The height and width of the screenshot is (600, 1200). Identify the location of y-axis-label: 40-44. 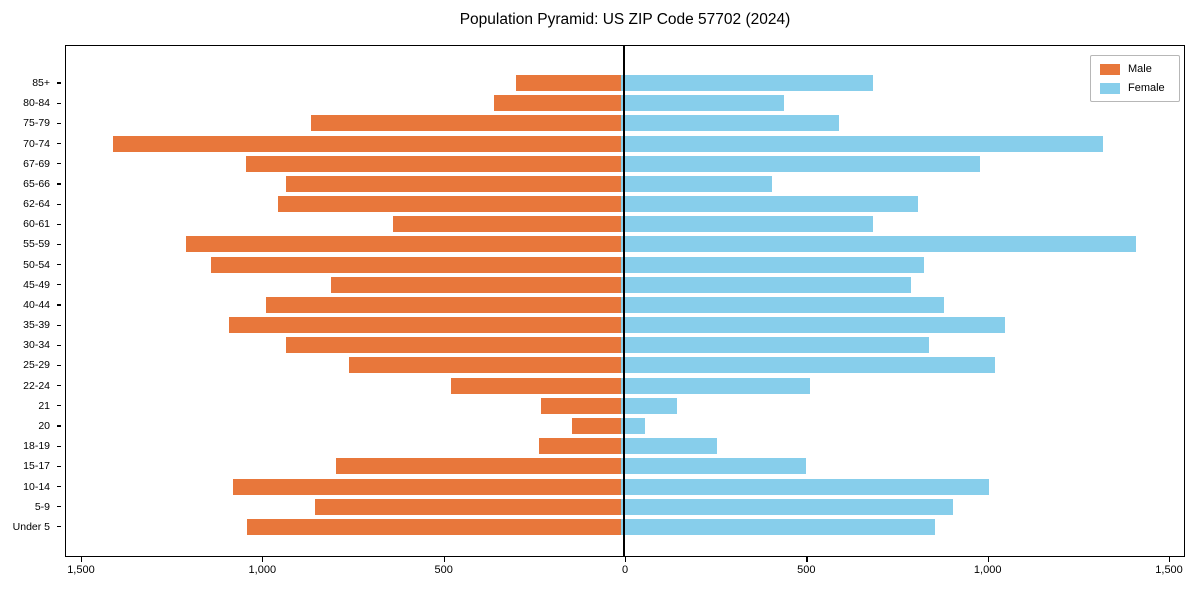
(36, 304).